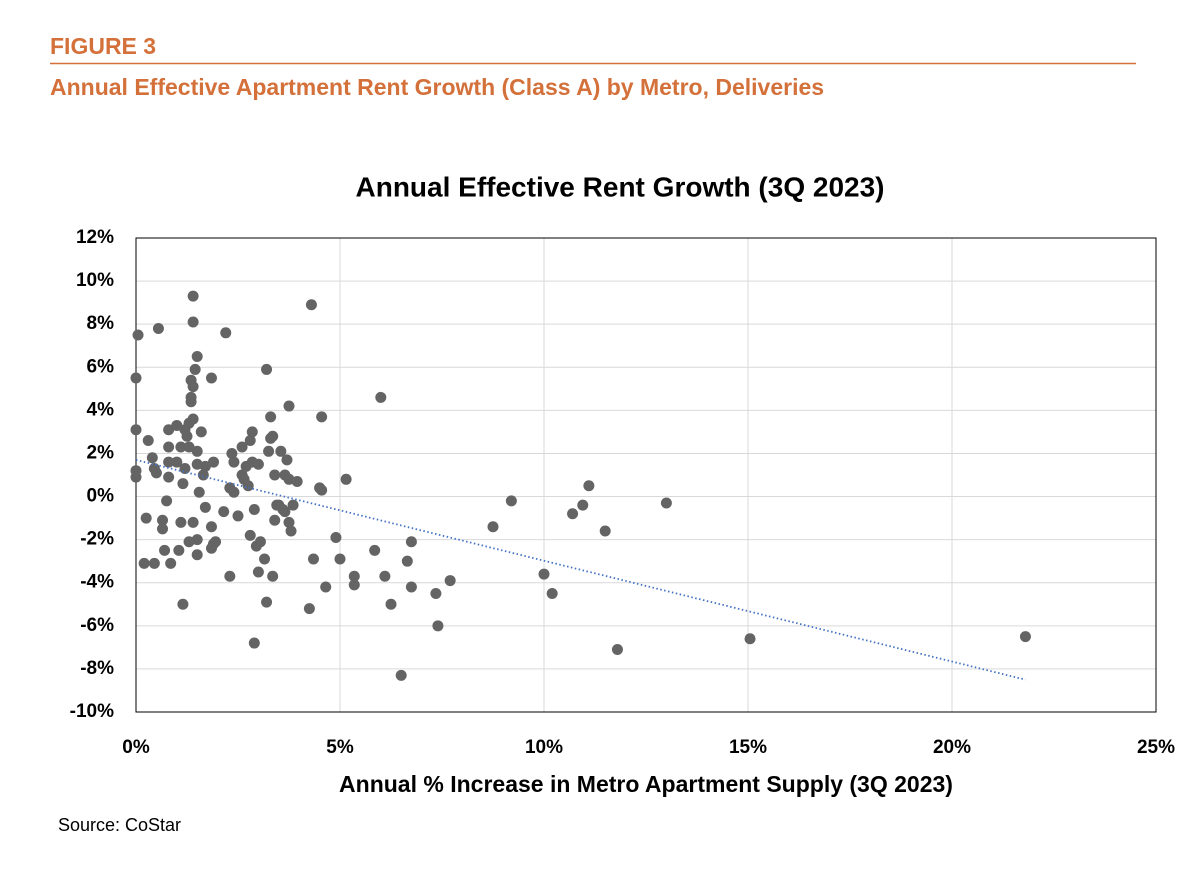 The width and height of the screenshot is (1194, 871). What do you see at coordinates (748, 747) in the screenshot?
I see `x-tick-label: 15%` at bounding box center [748, 747].